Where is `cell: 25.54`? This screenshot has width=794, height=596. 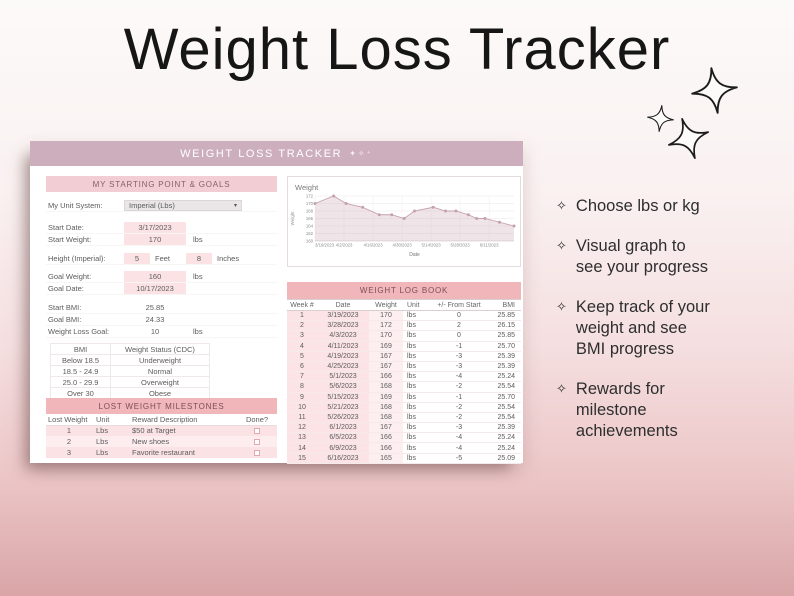
cell: 25.54 is located at coordinates (504, 407).